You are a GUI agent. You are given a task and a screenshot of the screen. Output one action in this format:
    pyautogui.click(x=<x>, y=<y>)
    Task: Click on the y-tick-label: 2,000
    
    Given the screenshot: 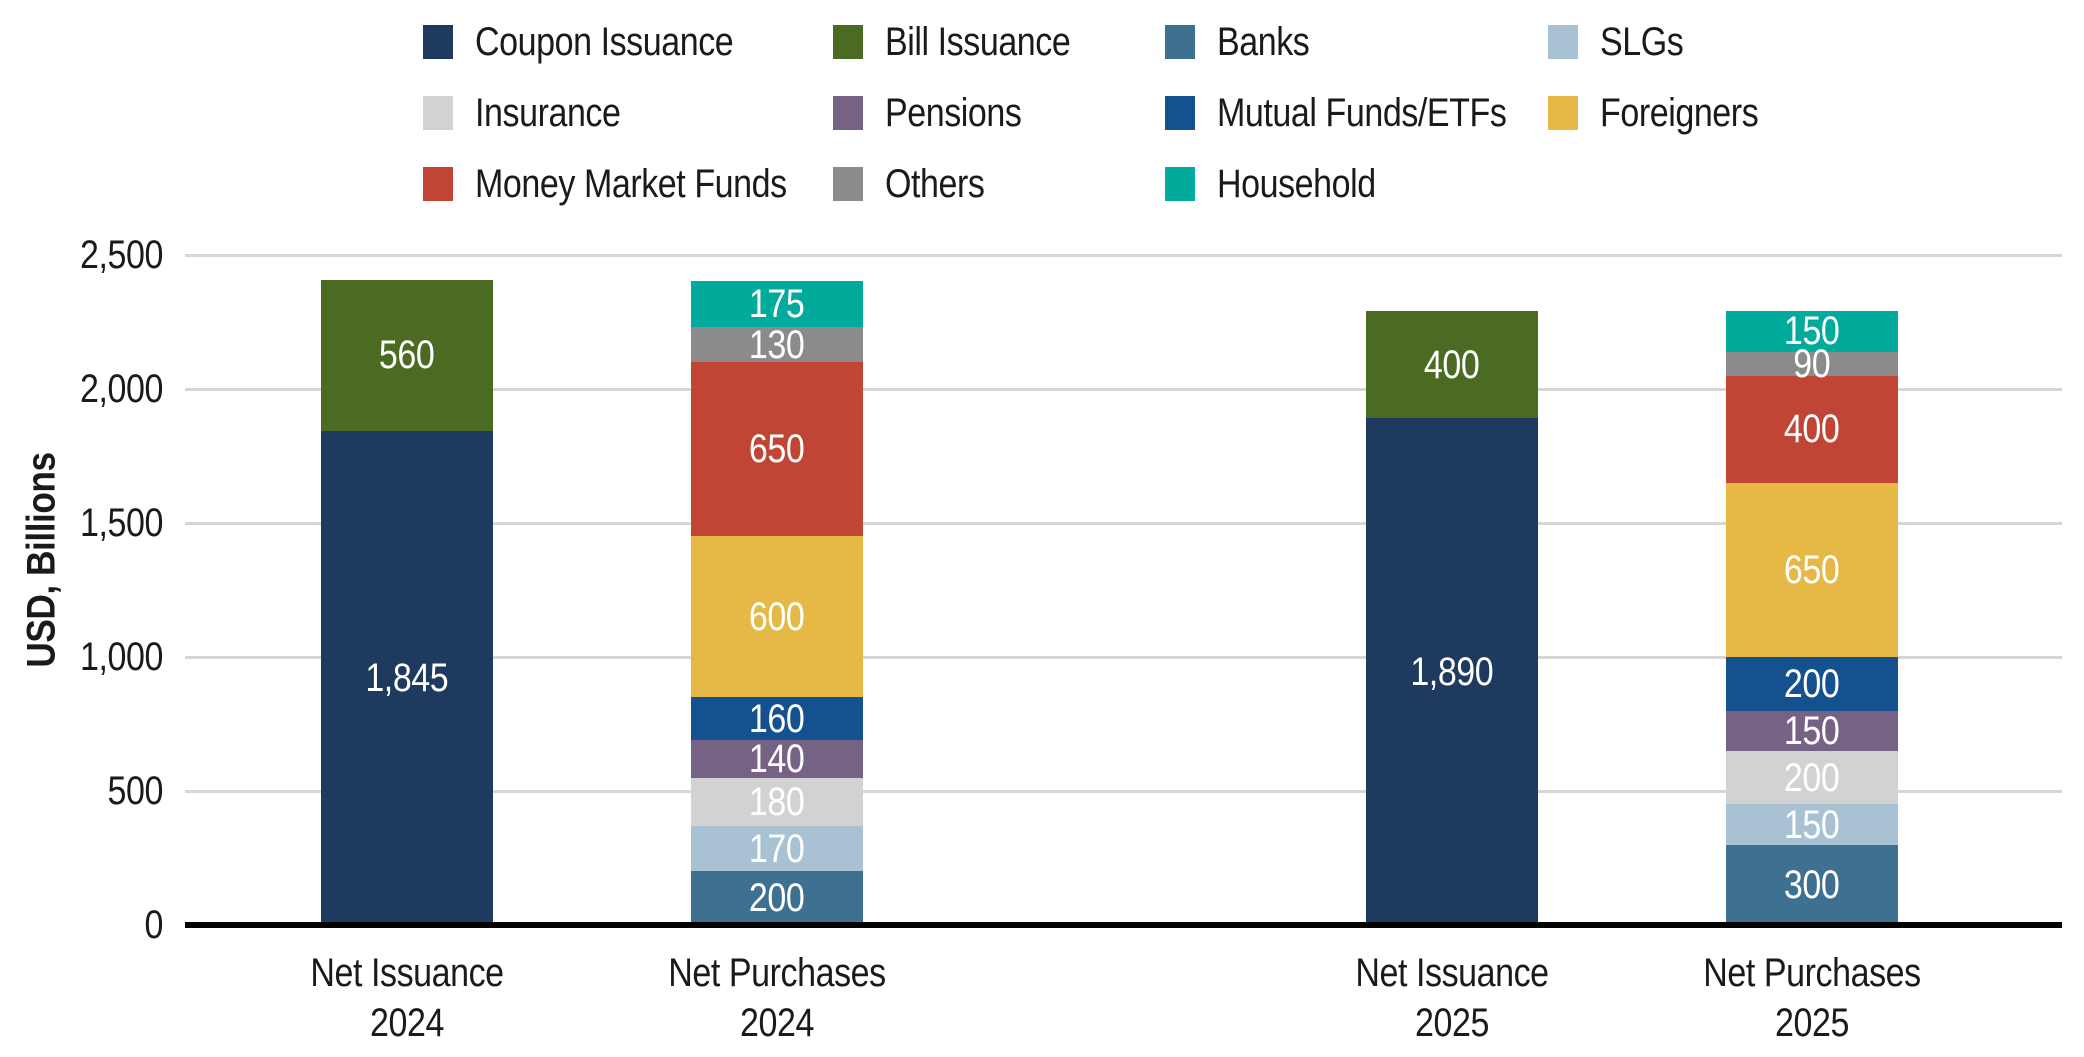 What is the action you would take?
    pyautogui.click(x=121, y=389)
    